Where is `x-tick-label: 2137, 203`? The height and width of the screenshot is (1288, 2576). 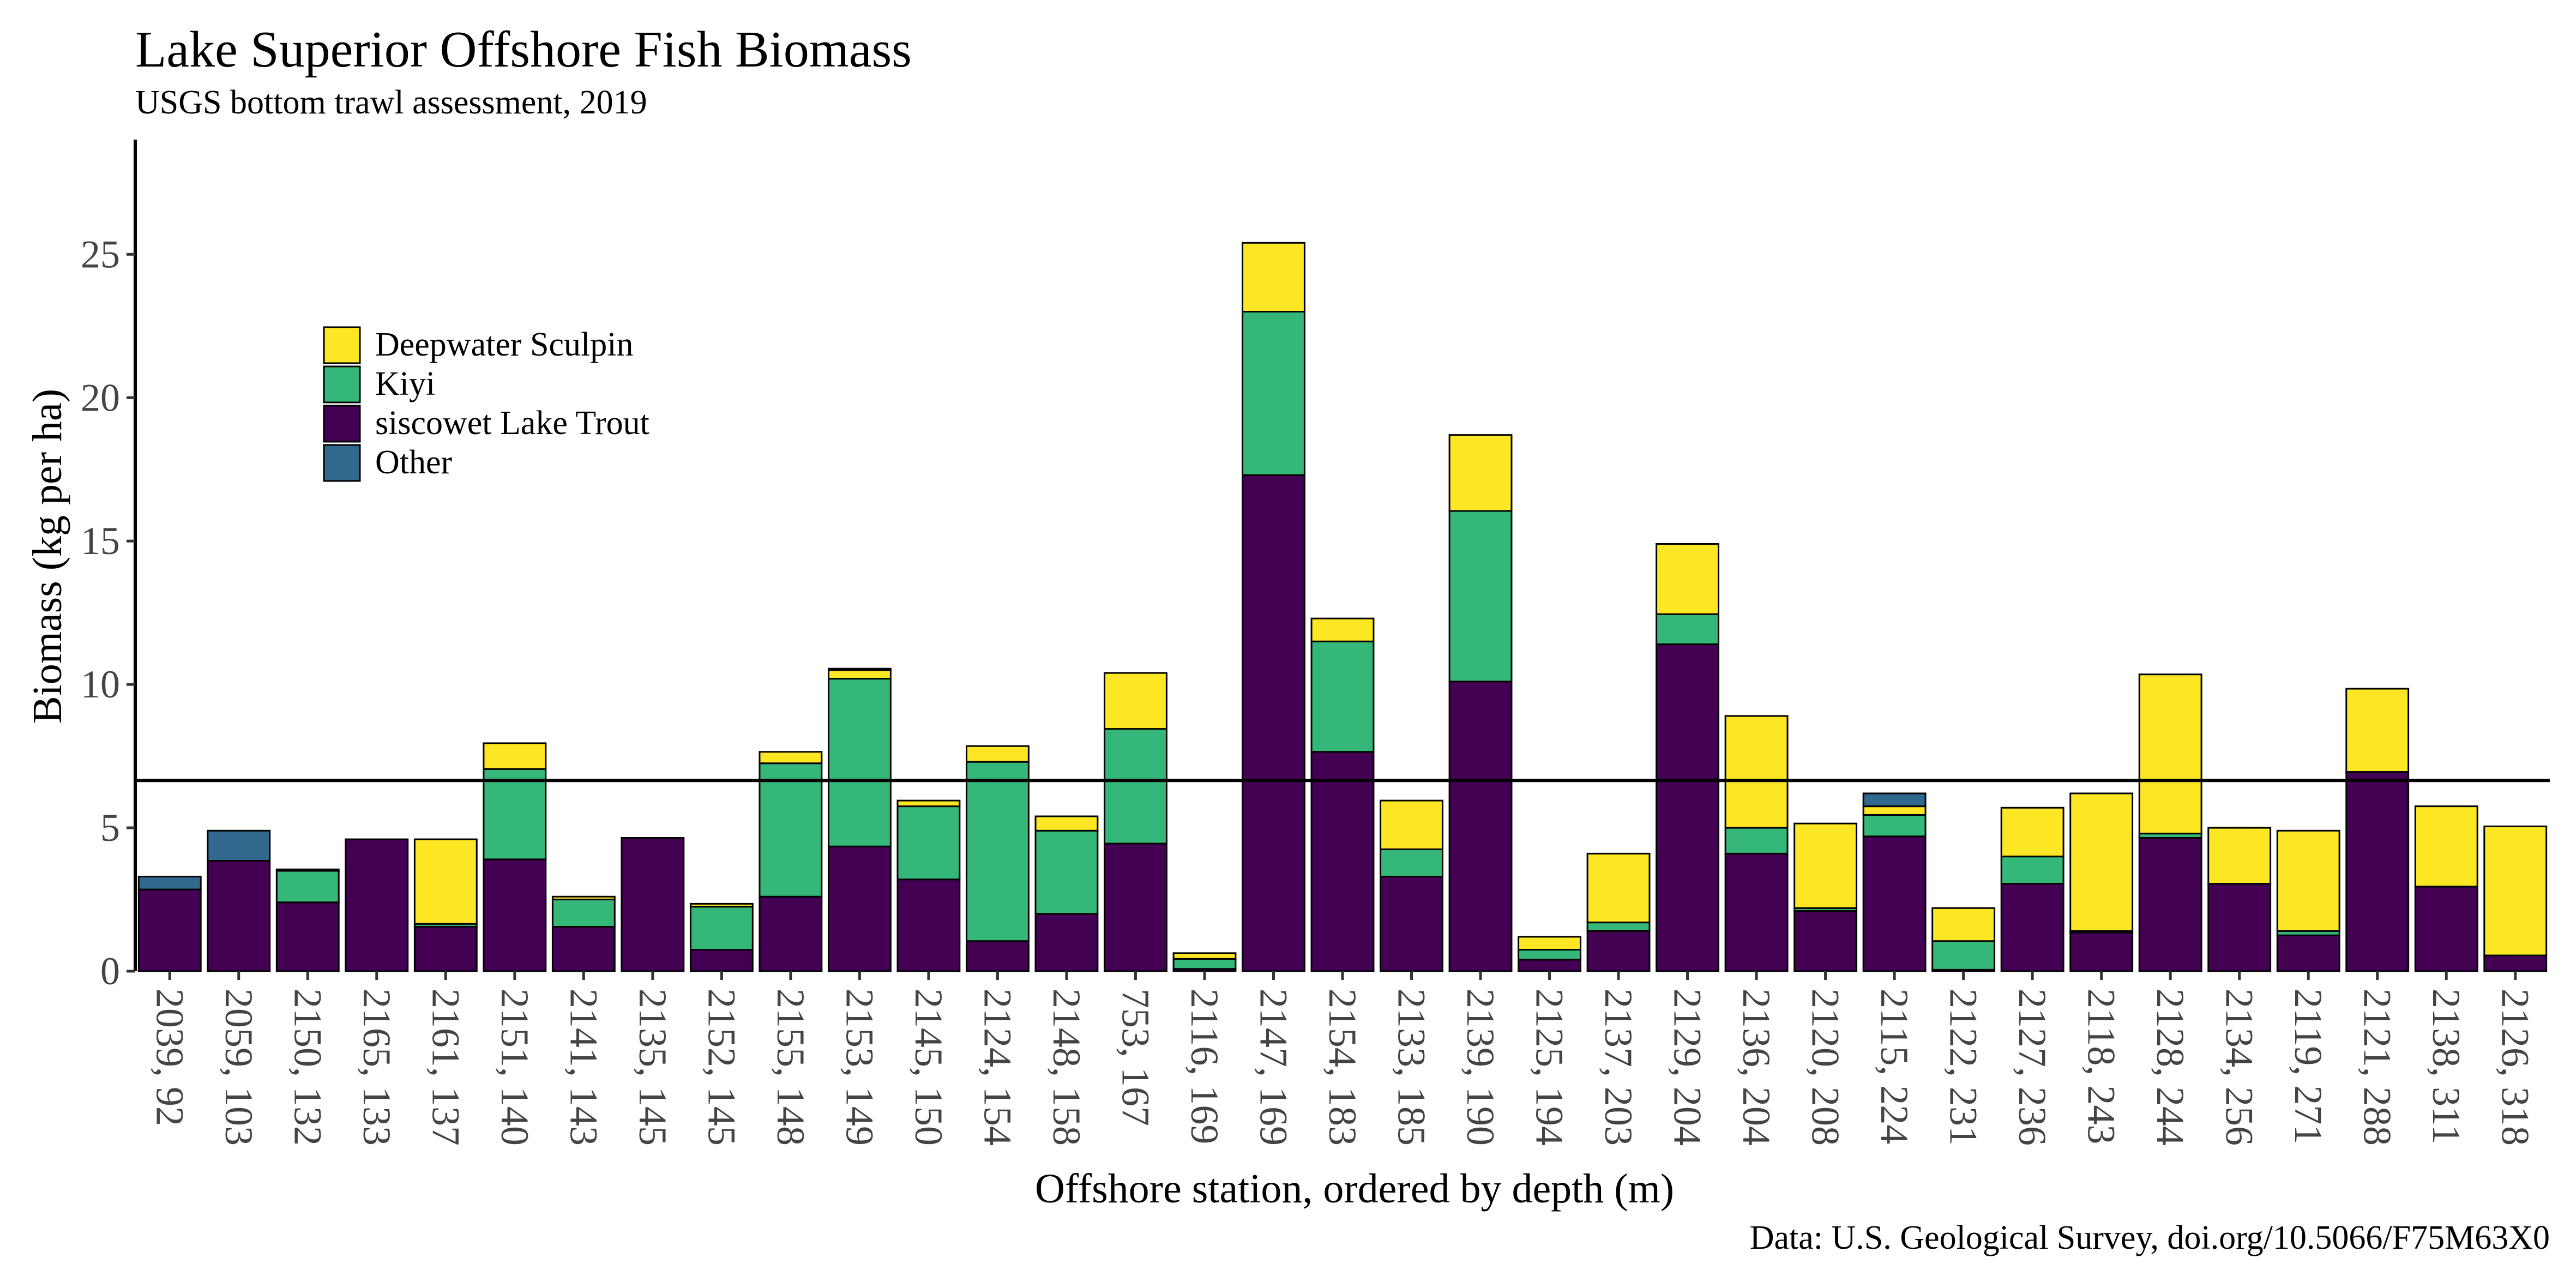 x-tick-label: 2137, 203 is located at coordinates (1618, 1067).